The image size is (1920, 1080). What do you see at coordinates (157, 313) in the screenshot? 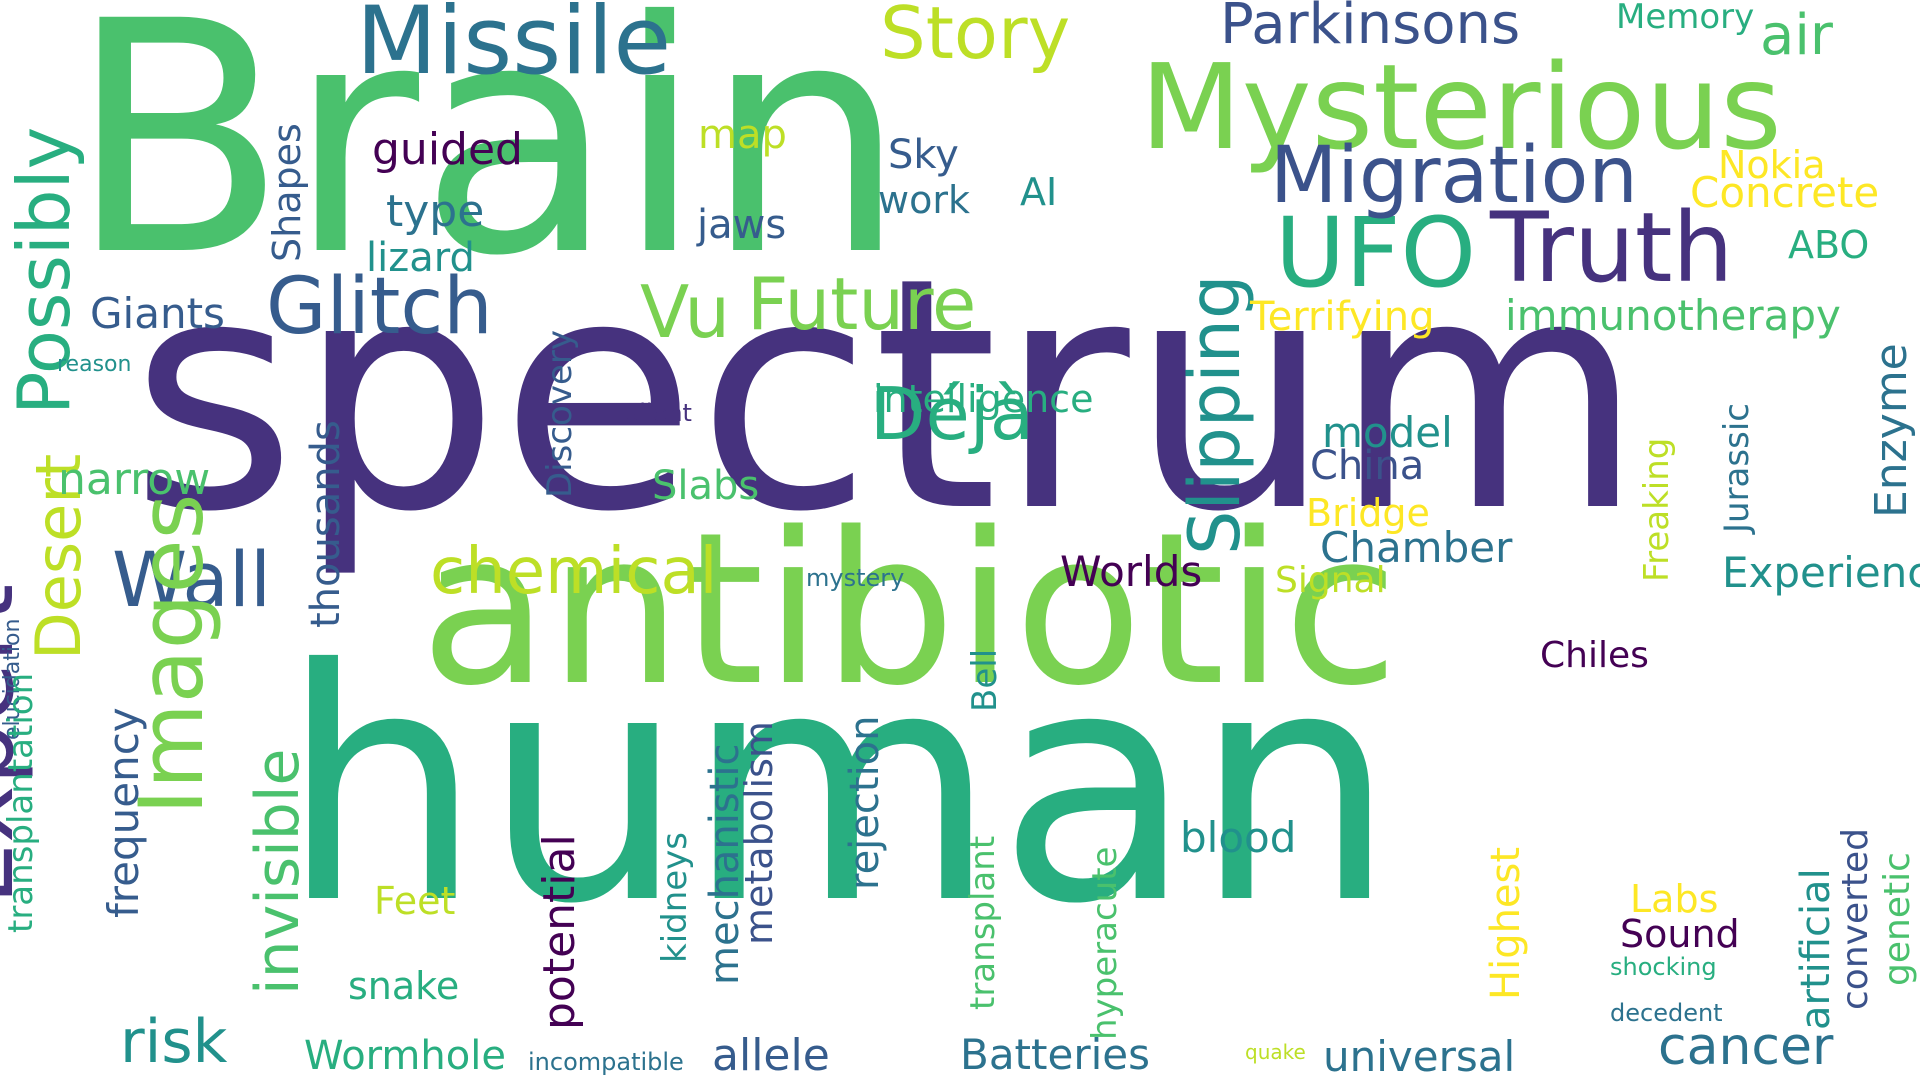
I see `word-giants: Giants` at bounding box center [157, 313].